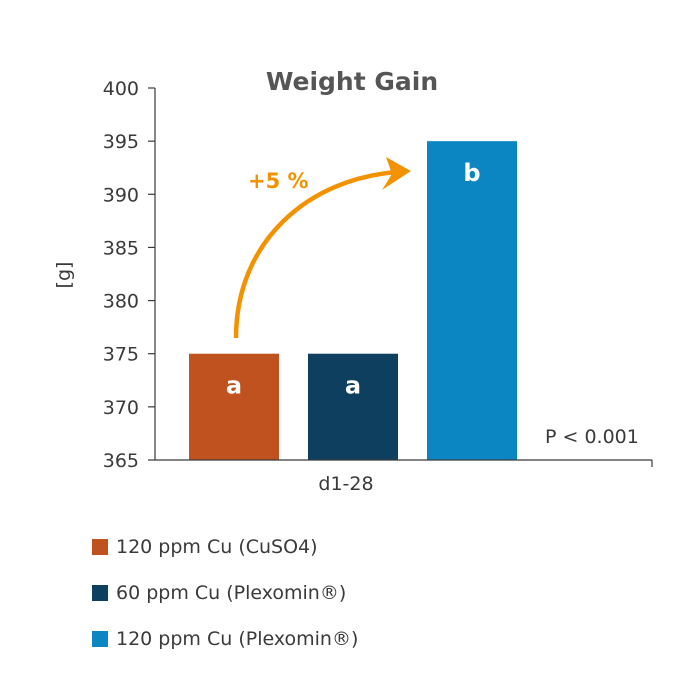 This screenshot has height=700, width=700. Describe the element at coordinates (121, 89) in the screenshot. I see `y-tick-label: 400` at that location.